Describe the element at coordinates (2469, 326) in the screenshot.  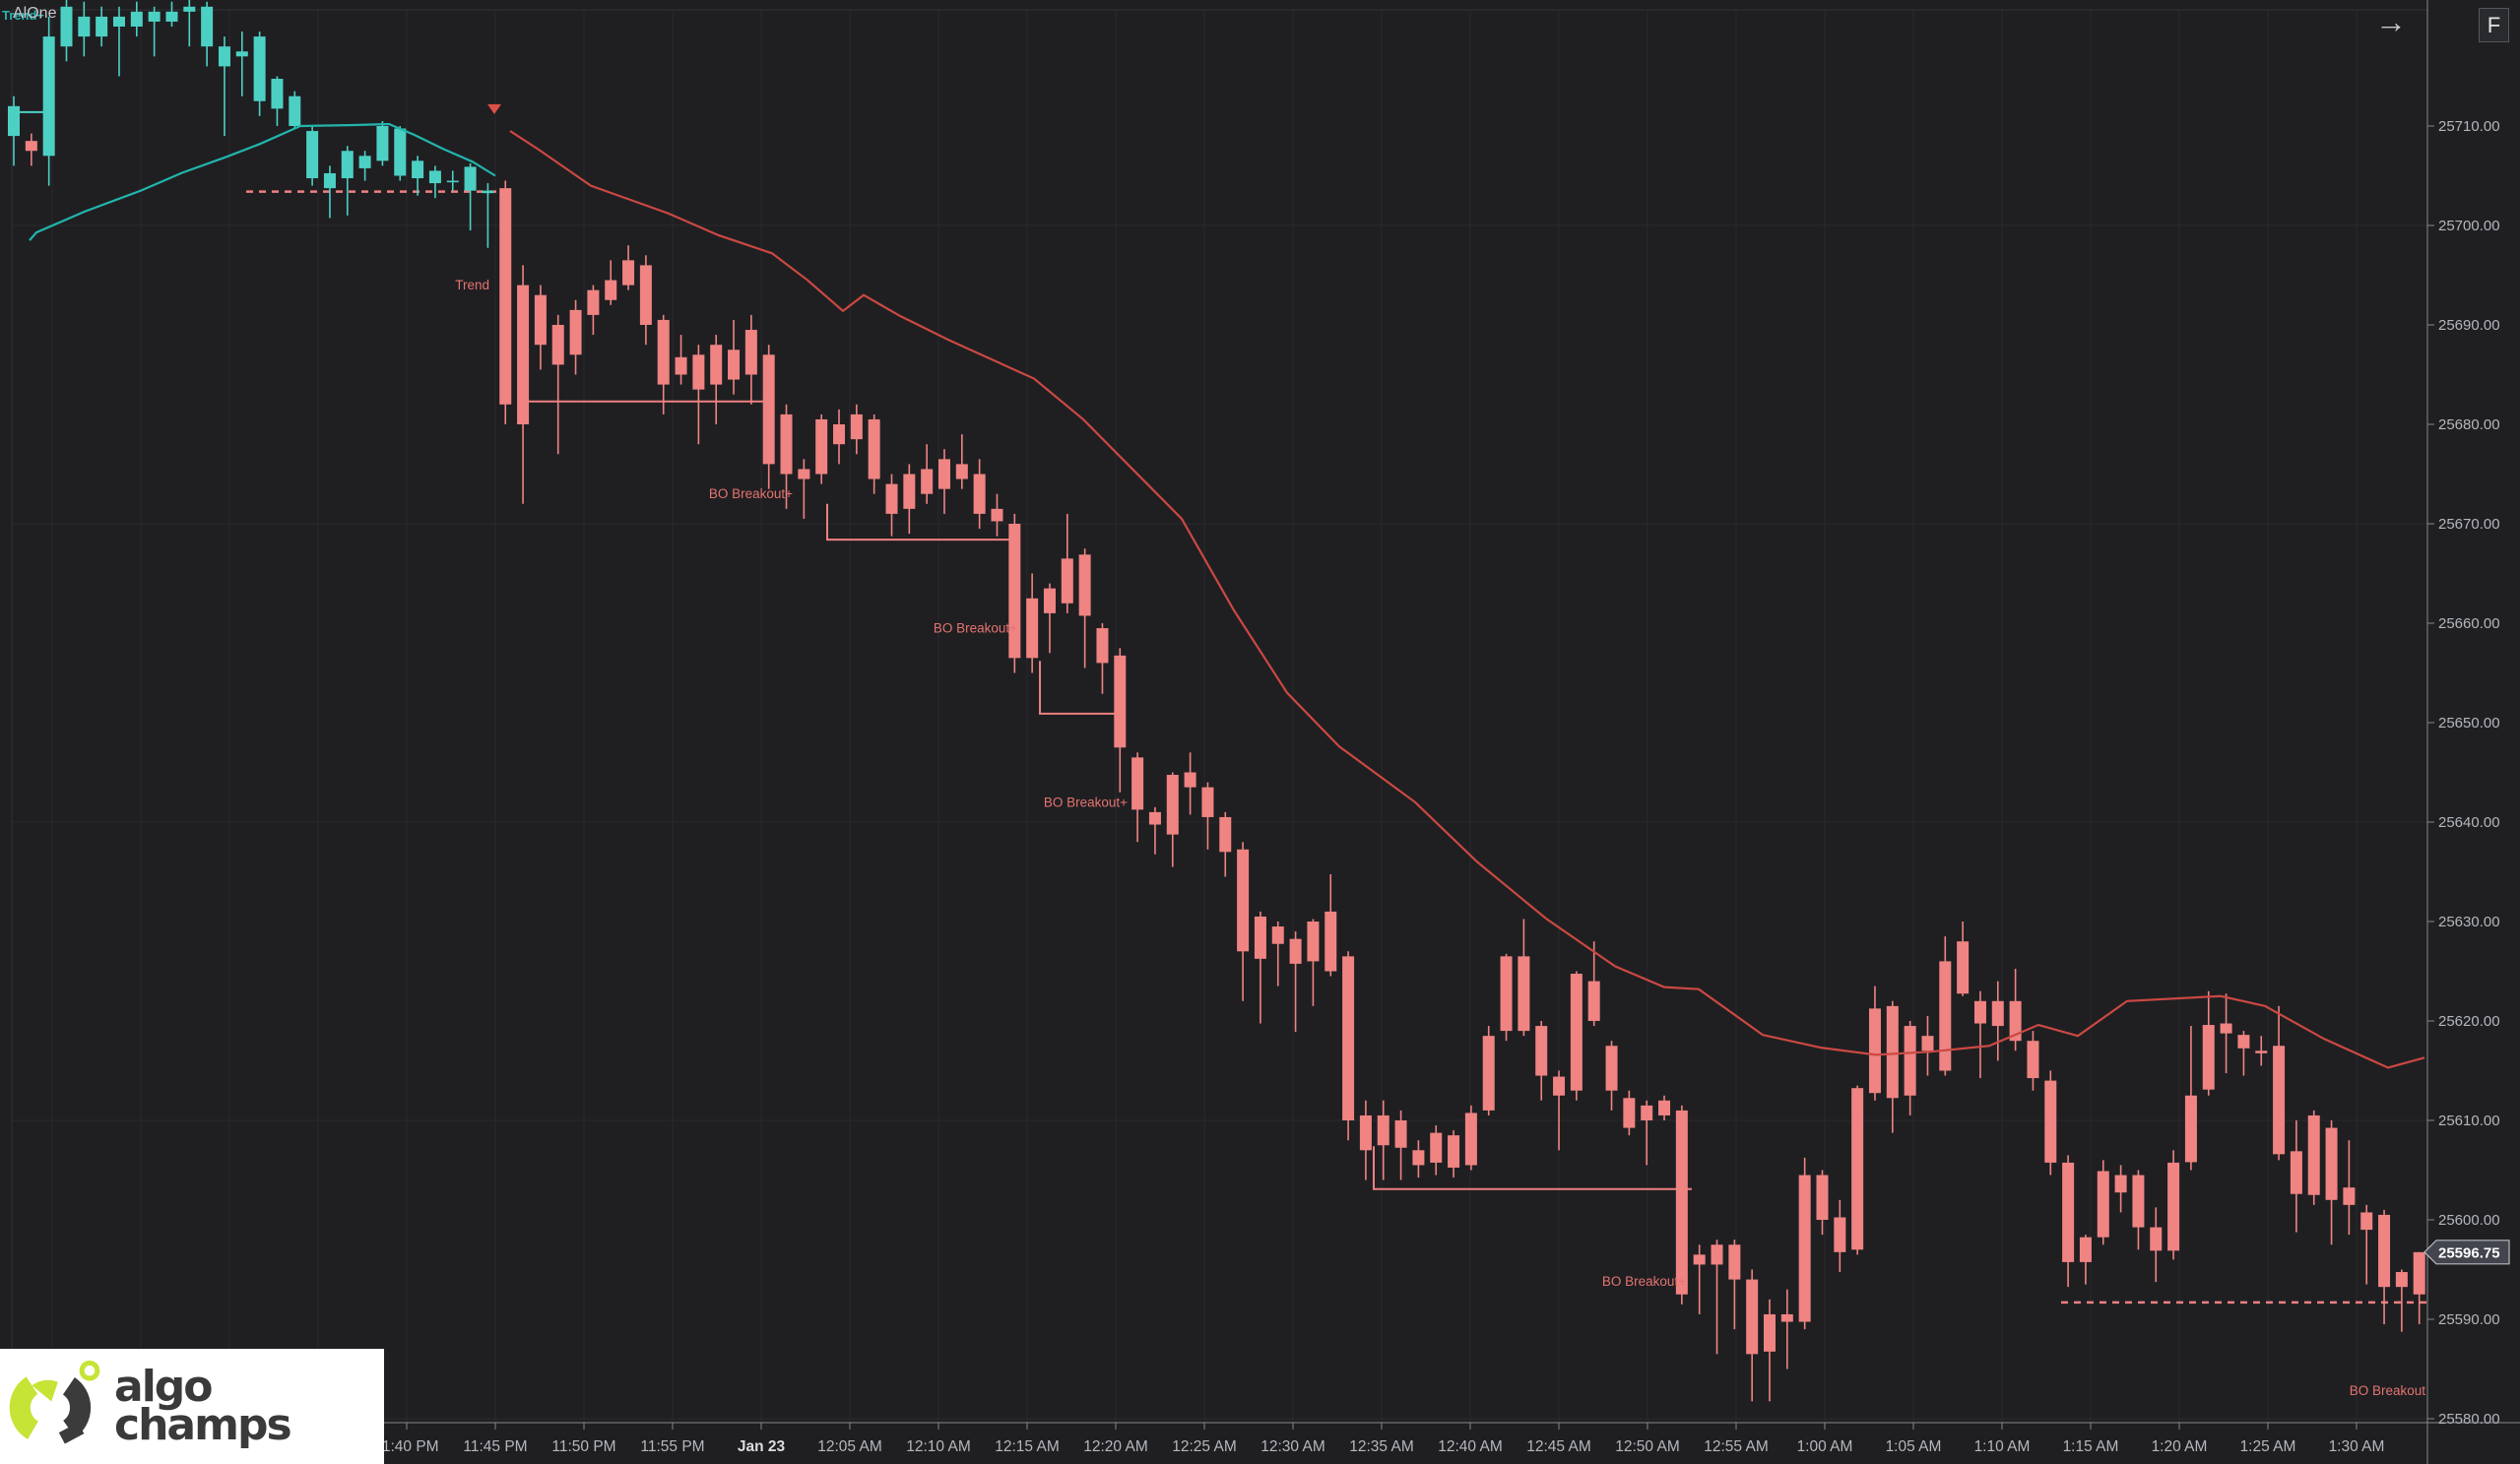
I see `price-tick-label: 25690.00` at that location.